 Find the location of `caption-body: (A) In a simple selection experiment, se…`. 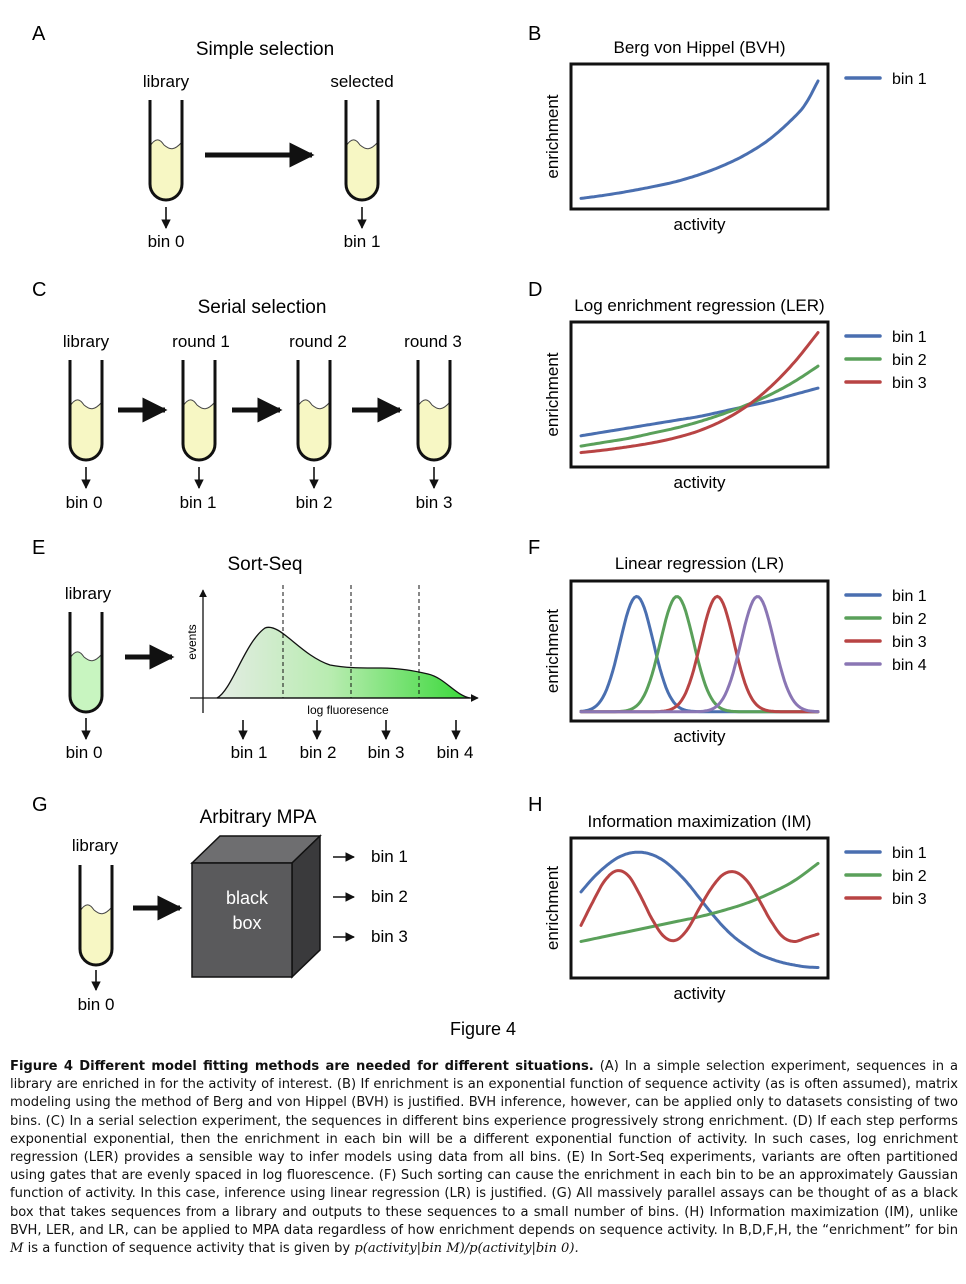

caption-body: (A) In a simple selection experiment, se… is located at coordinates (484, 1148).